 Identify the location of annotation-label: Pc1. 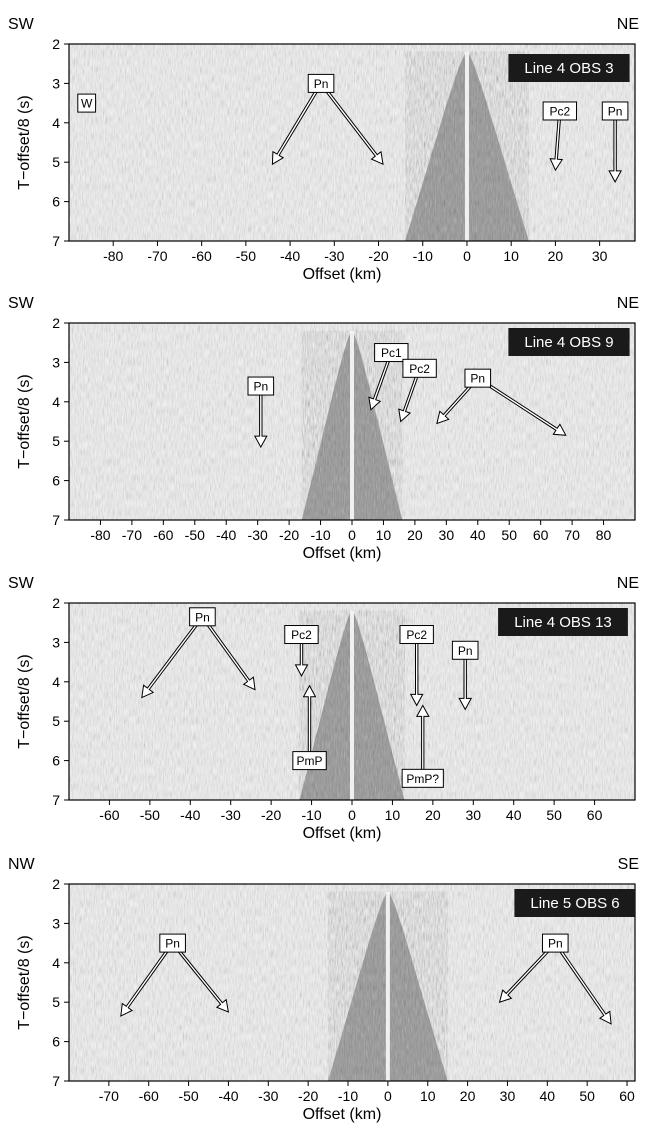
(391, 353).